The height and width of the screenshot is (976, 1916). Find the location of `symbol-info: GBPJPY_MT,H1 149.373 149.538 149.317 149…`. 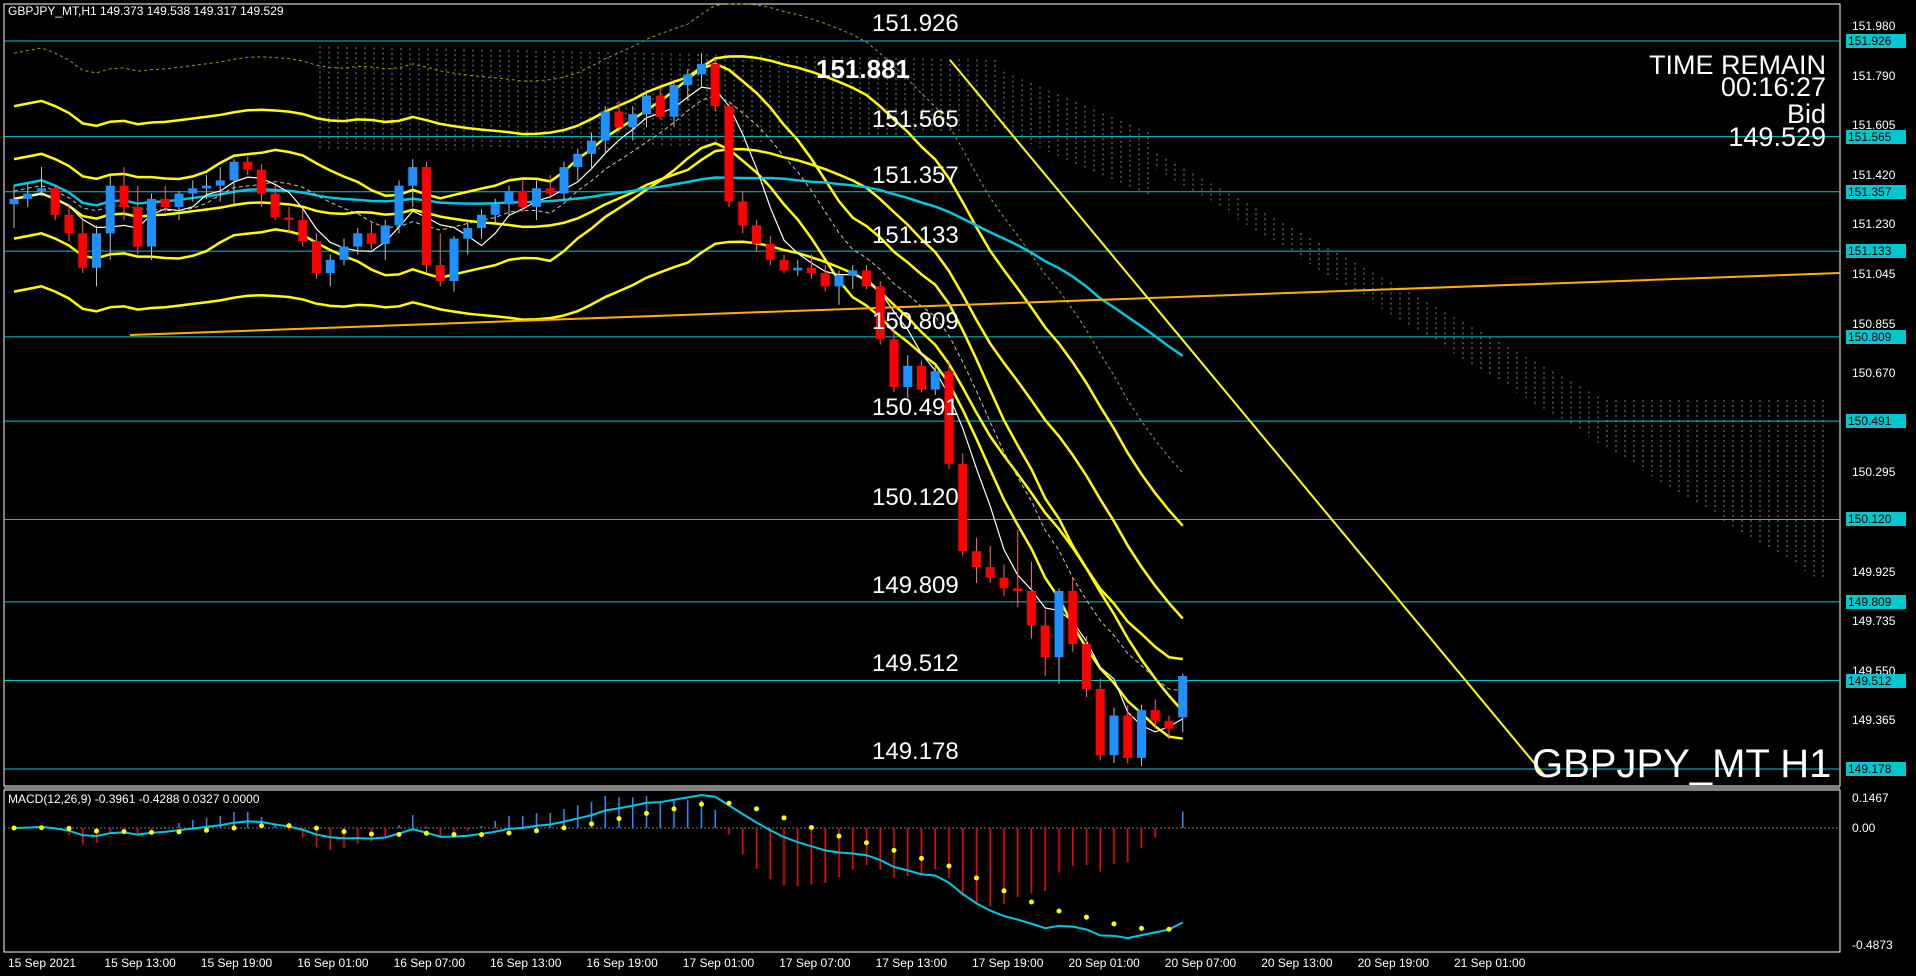

symbol-info: GBPJPY_MT,H1 149.373 149.538 149.317 149… is located at coordinates (146, 11).